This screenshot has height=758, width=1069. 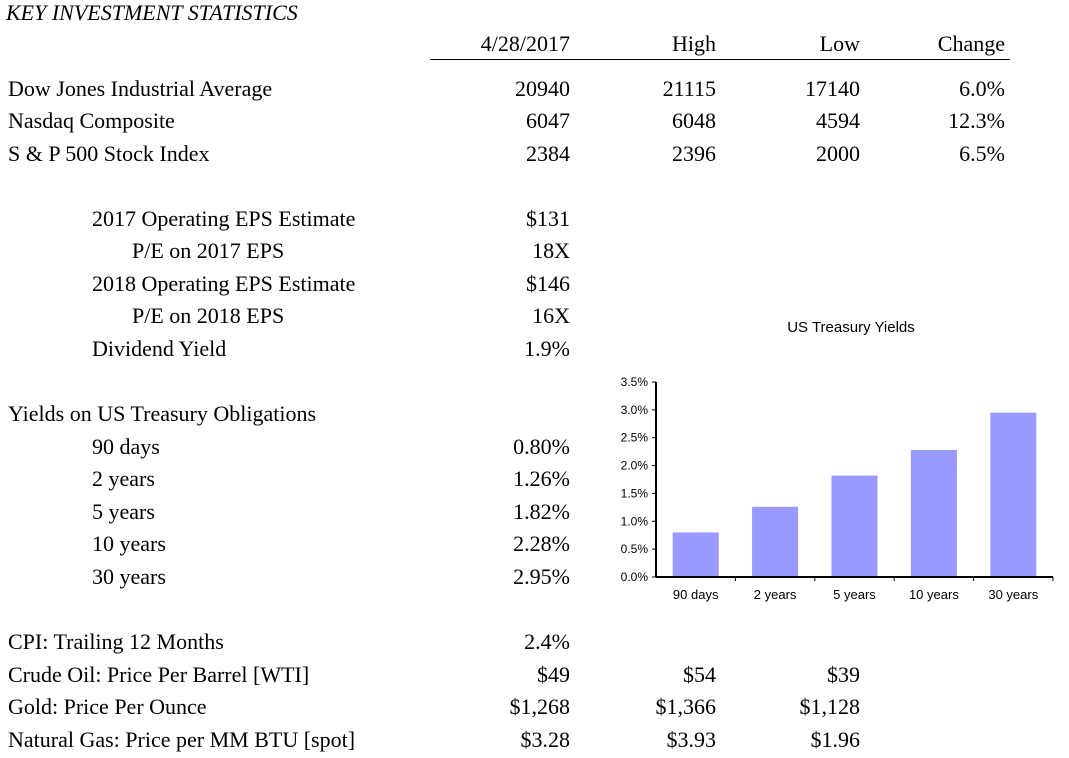 I want to click on index-low-sp500: 2000, so click(x=838, y=153).